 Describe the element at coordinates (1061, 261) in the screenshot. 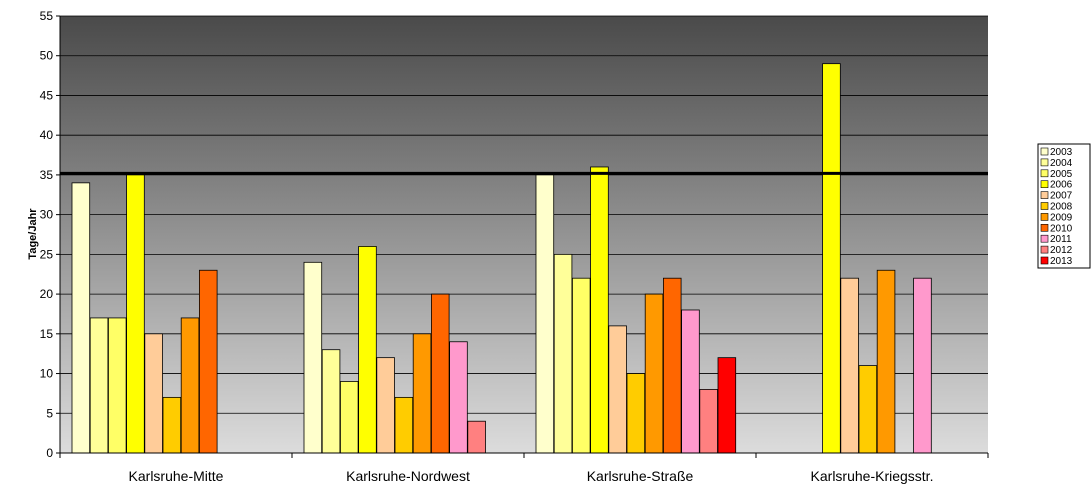

I see `legend-label: 2013` at that location.